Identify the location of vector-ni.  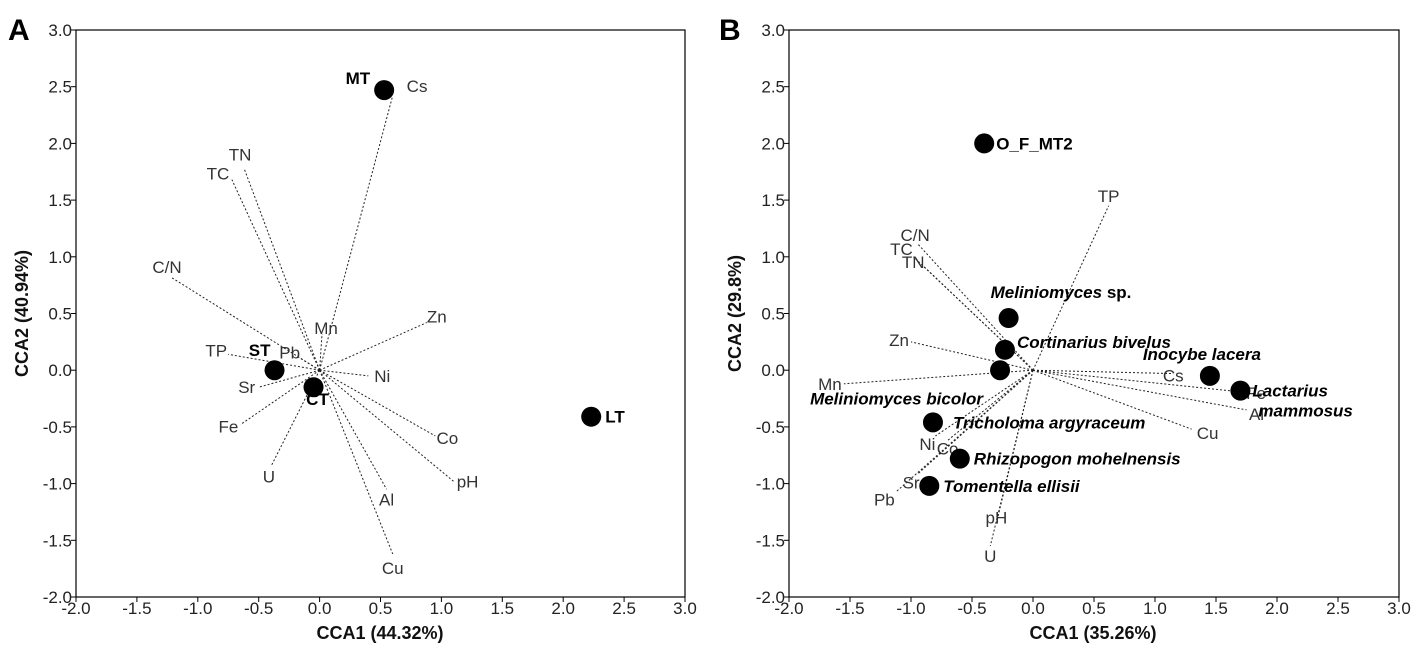
(344, 373).